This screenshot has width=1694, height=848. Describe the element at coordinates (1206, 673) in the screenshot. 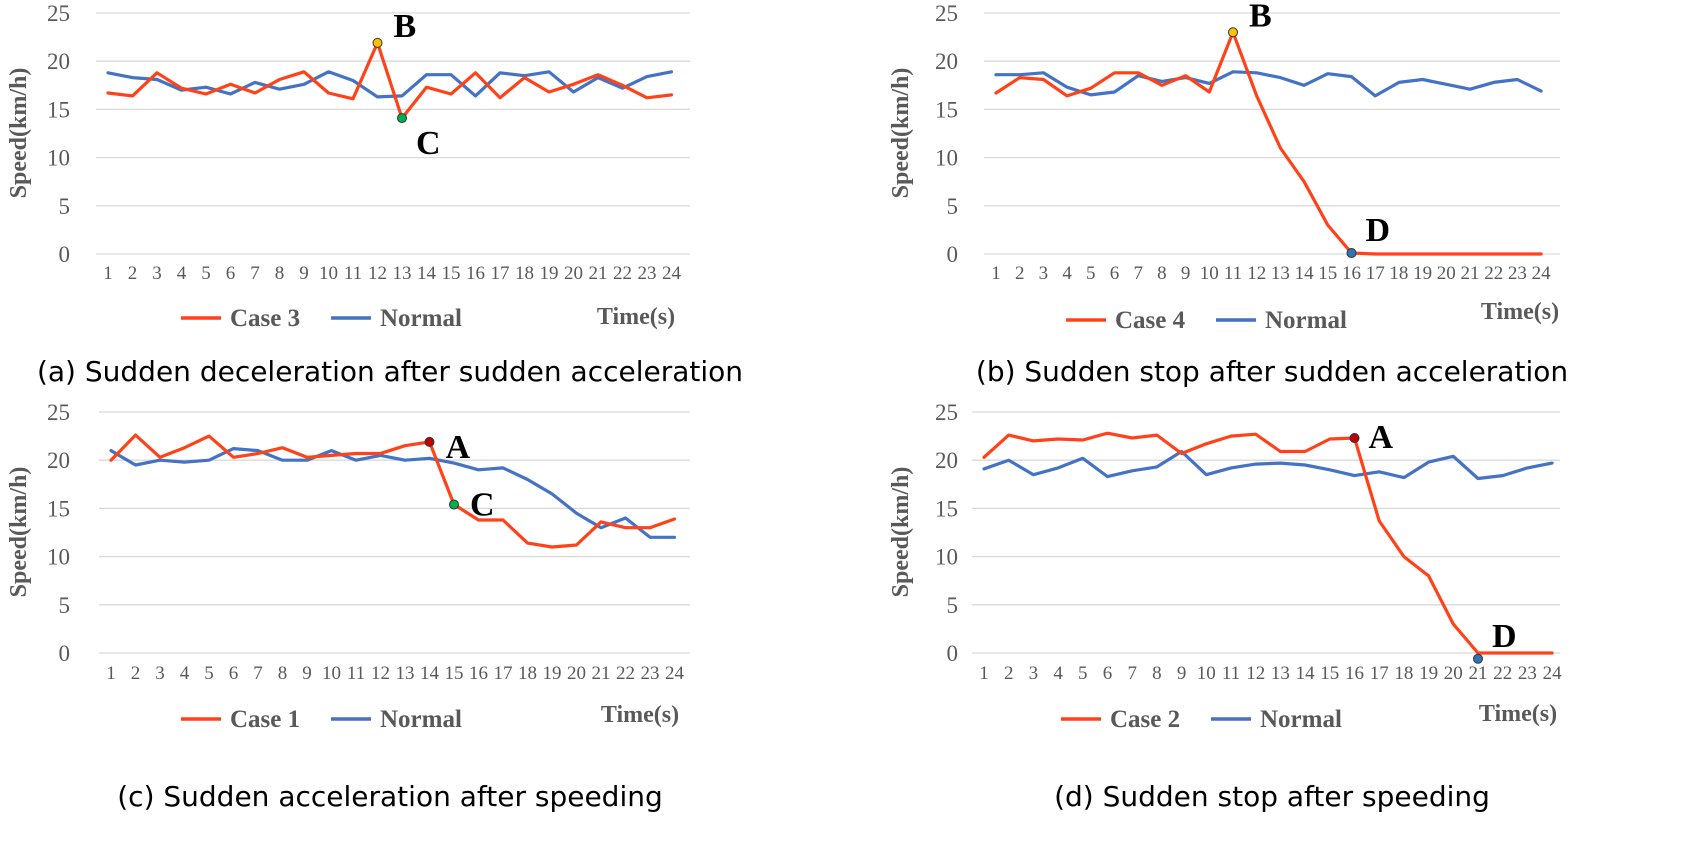

I see `x-tick-label: 10` at that location.